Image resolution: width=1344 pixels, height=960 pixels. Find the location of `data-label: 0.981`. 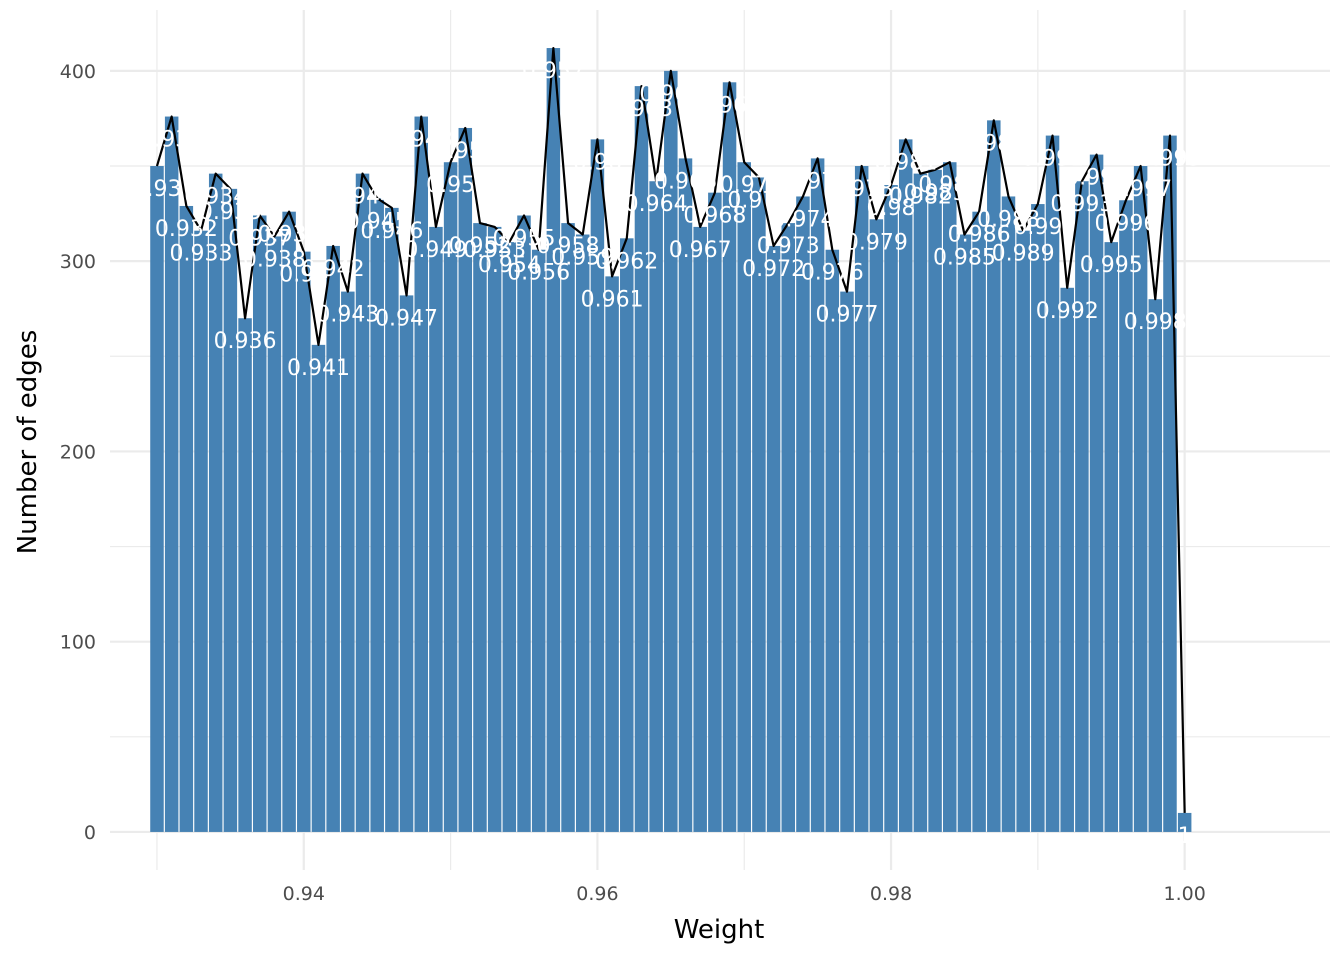

data-label: 0.981 is located at coordinates (905, 162).